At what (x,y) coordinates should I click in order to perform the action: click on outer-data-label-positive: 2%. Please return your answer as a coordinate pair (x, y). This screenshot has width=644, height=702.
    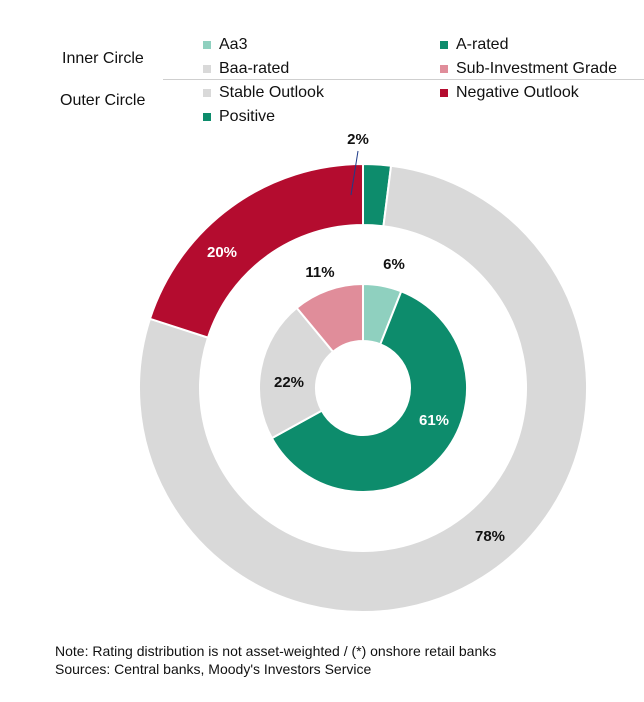
    Looking at the image, I should click on (358, 139).